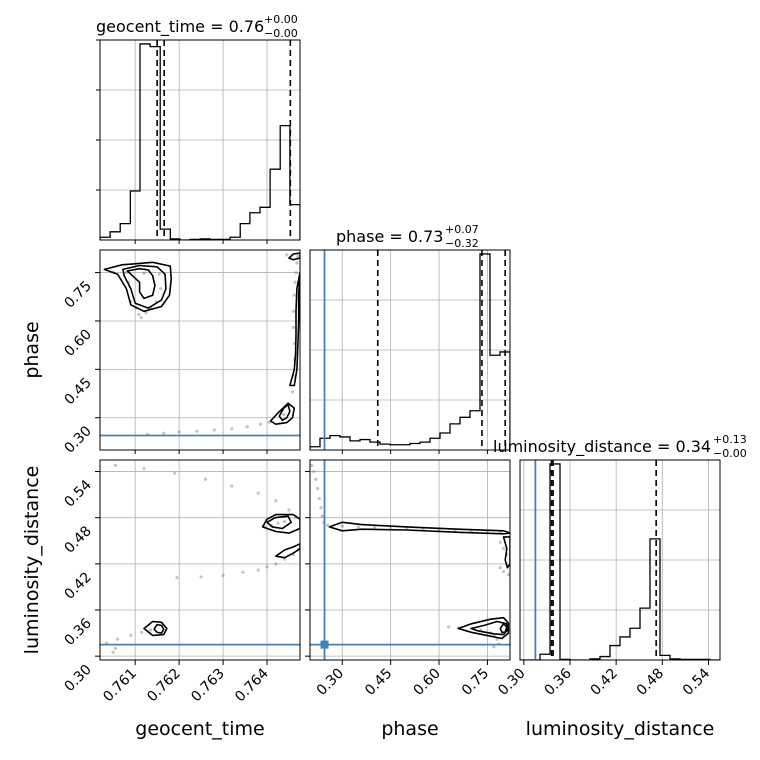 The height and width of the screenshot is (760, 760). What do you see at coordinates (77, 294) in the screenshot?
I see `tick-label-y-phase: 0.75` at bounding box center [77, 294].